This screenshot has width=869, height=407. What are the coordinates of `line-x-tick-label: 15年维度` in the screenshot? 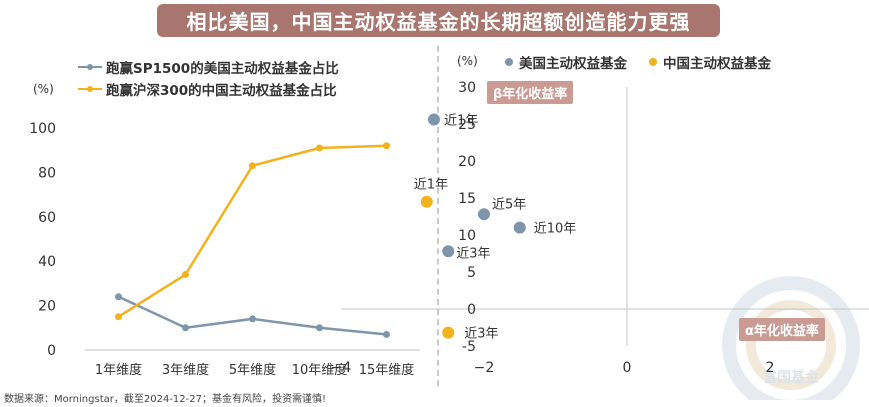 It's located at (387, 370).